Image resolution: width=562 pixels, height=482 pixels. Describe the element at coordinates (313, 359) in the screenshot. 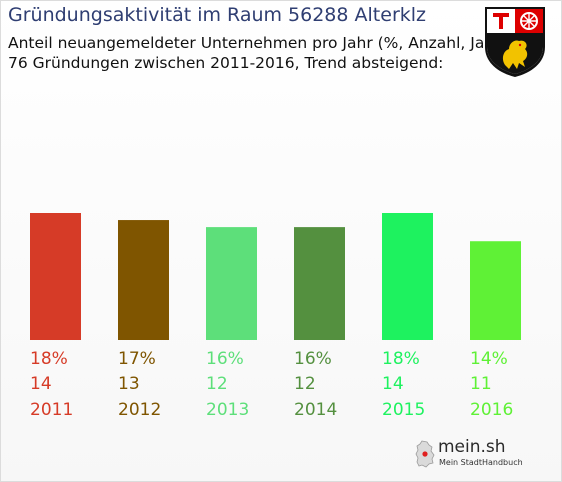

I see `percent-label-2014: 16%` at that location.